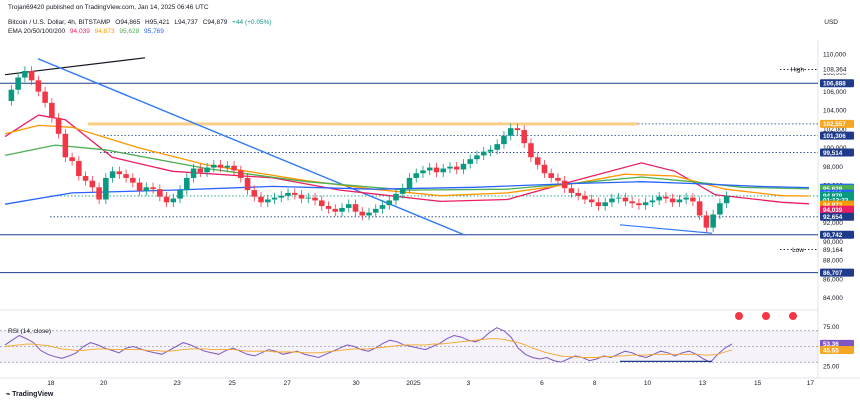  I want to click on ema100-value: 95,628, so click(129, 31).